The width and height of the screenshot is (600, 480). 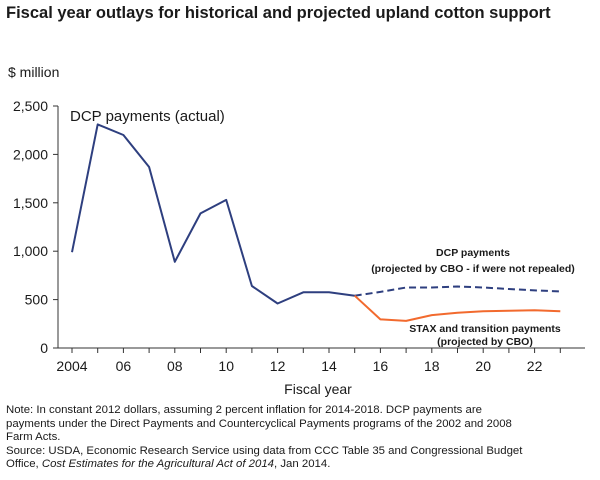 I want to click on y-tick-label: 1,500, so click(x=30, y=203).